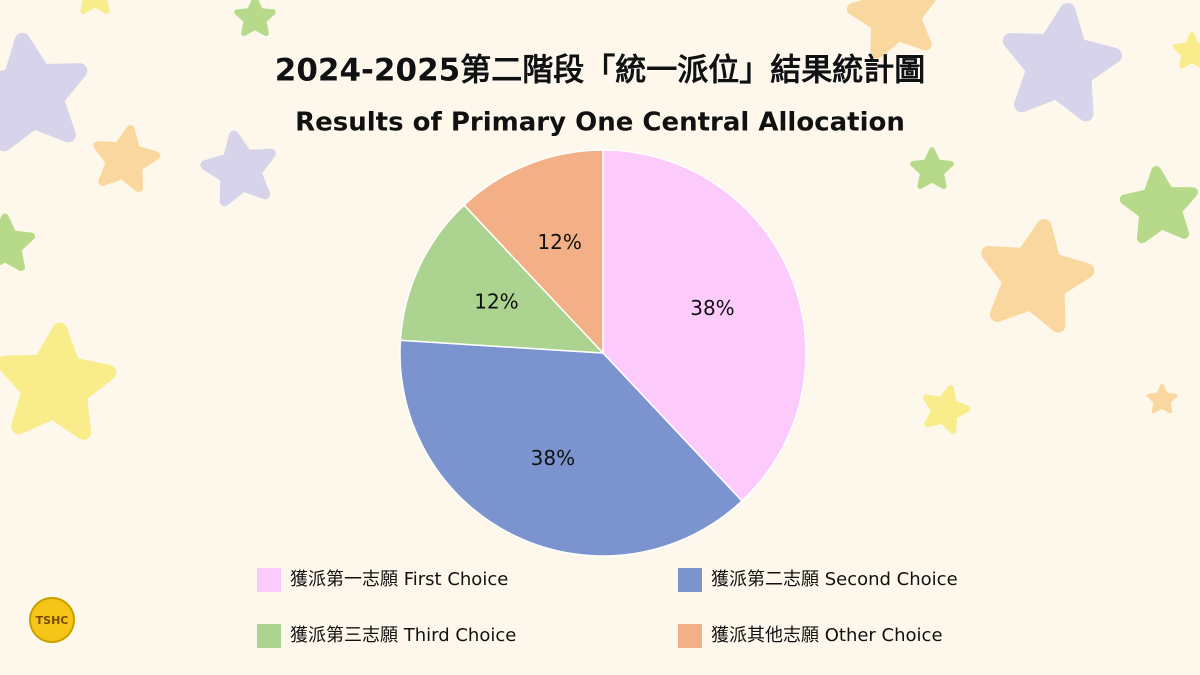 The image size is (1200, 675). Describe the element at coordinates (403, 635) in the screenshot. I see `legend-label: 獲派第三志願 Third Choice` at that location.